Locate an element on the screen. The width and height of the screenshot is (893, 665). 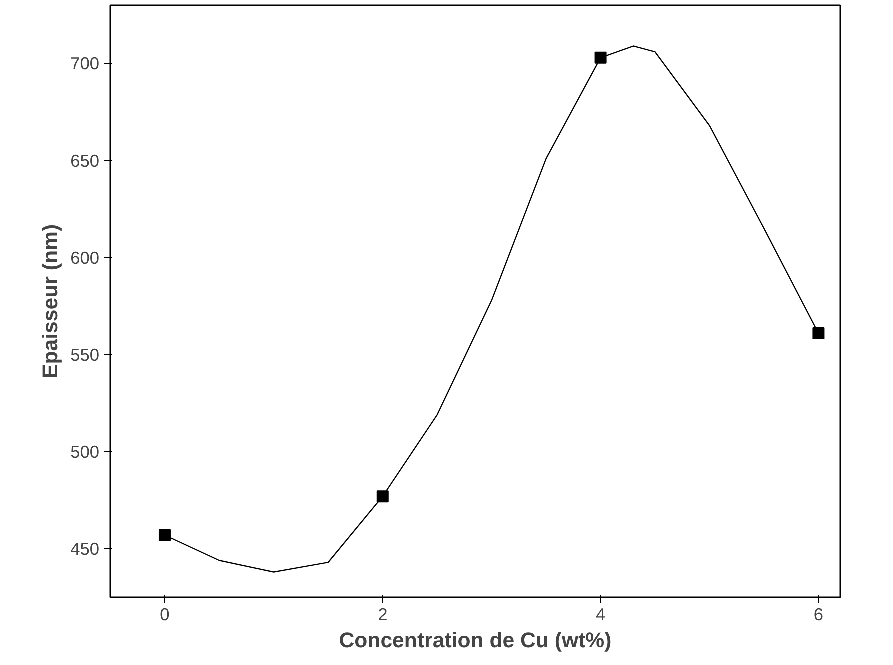
x-tick-label: 0 is located at coordinates (165, 614).